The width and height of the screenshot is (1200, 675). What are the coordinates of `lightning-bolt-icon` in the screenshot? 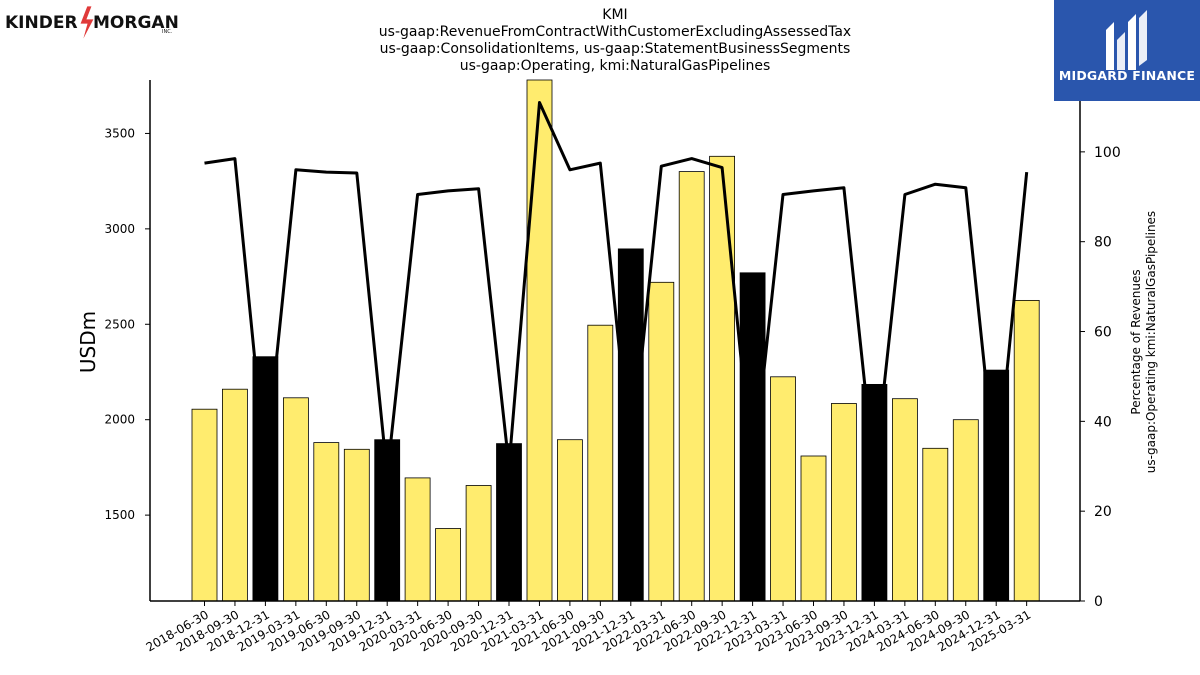 It's located at (87, 24).